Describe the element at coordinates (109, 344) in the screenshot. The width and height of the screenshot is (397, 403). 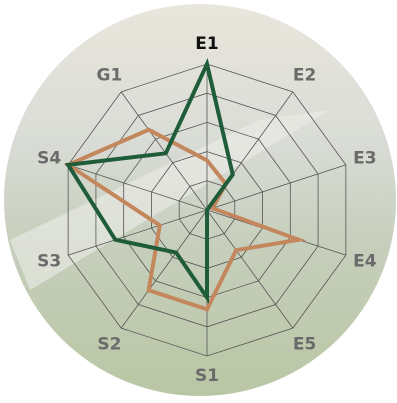
I see `axis-label: S2` at that location.